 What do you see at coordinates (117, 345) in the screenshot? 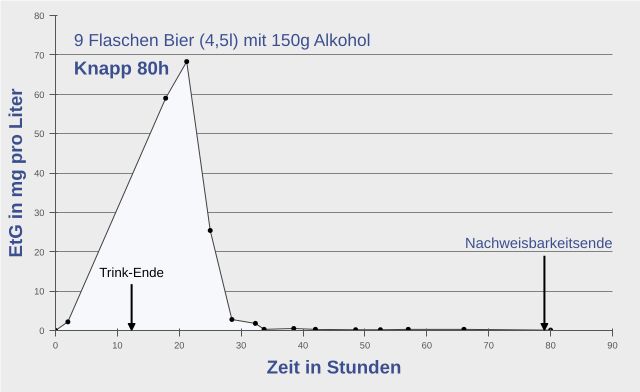
I see `x-tick-label: 10` at bounding box center [117, 345].